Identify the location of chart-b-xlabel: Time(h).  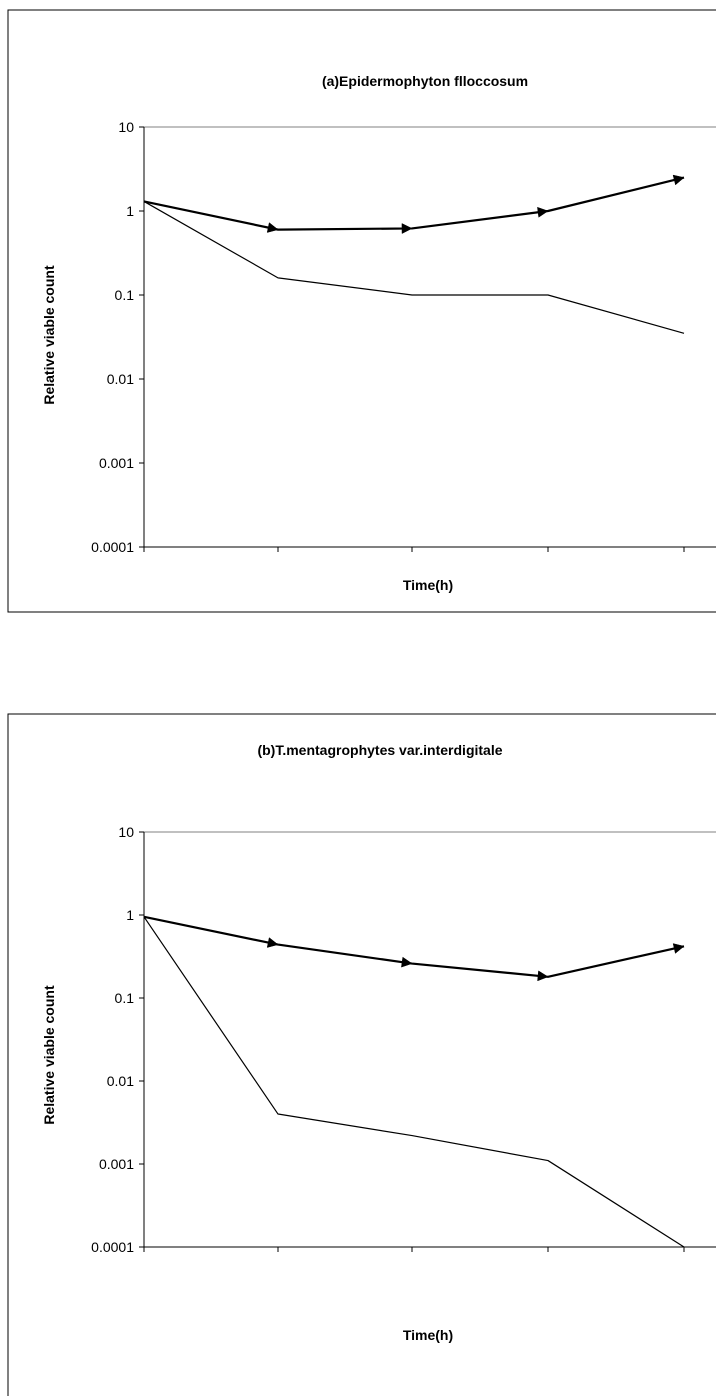
(428, 1335).